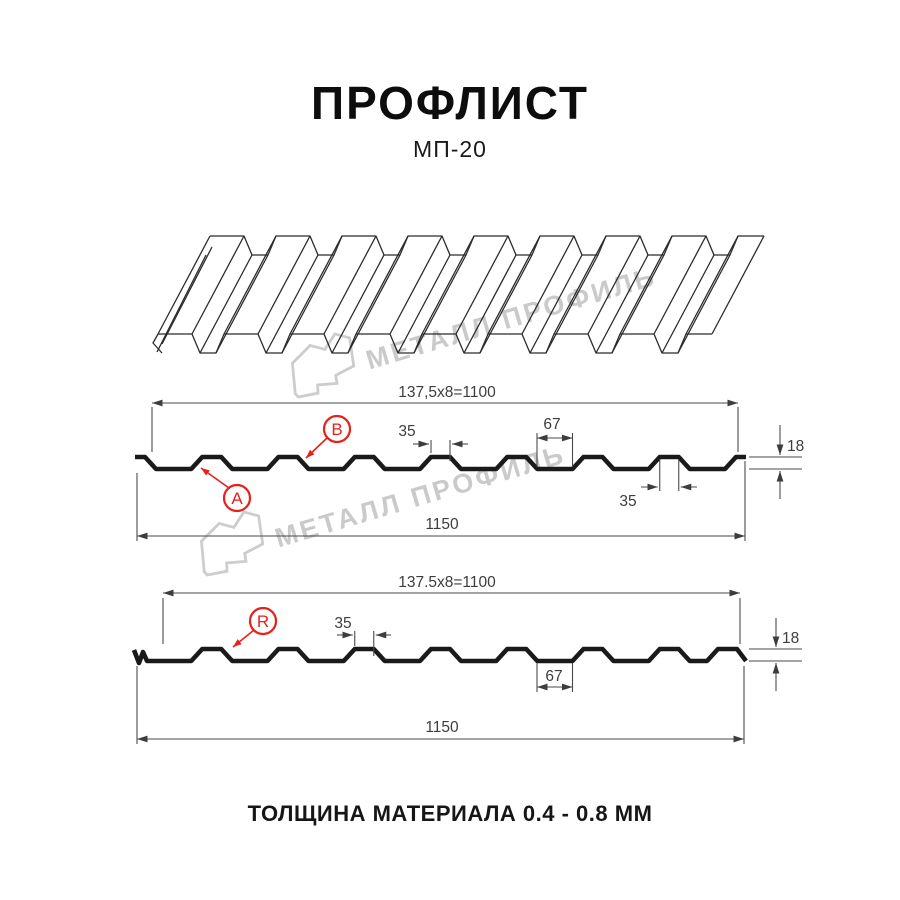 The width and height of the screenshot is (900, 900). Describe the element at coordinates (551, 424) in the screenshot. I see `dim-valley-a-label: 67` at that location.